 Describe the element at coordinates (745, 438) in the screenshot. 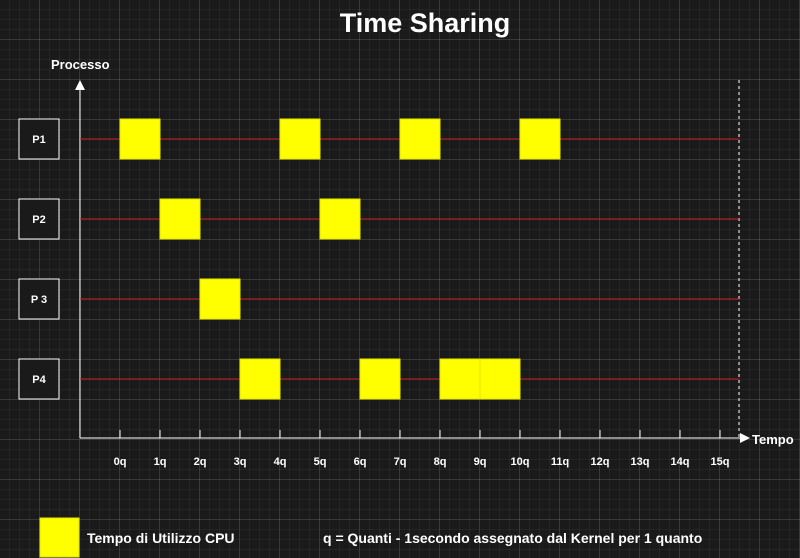

I see `x-axis-arrow` at that location.